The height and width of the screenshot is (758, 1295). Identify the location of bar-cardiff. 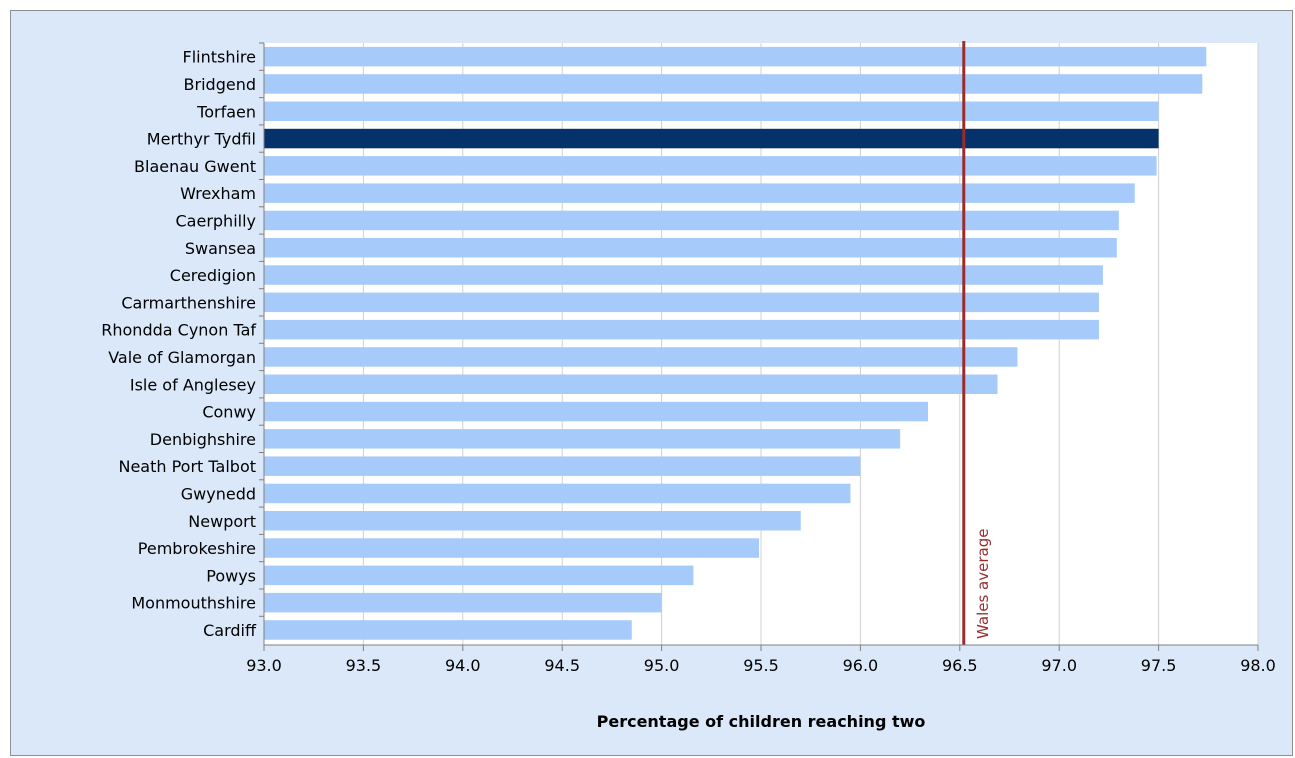
(448, 630).